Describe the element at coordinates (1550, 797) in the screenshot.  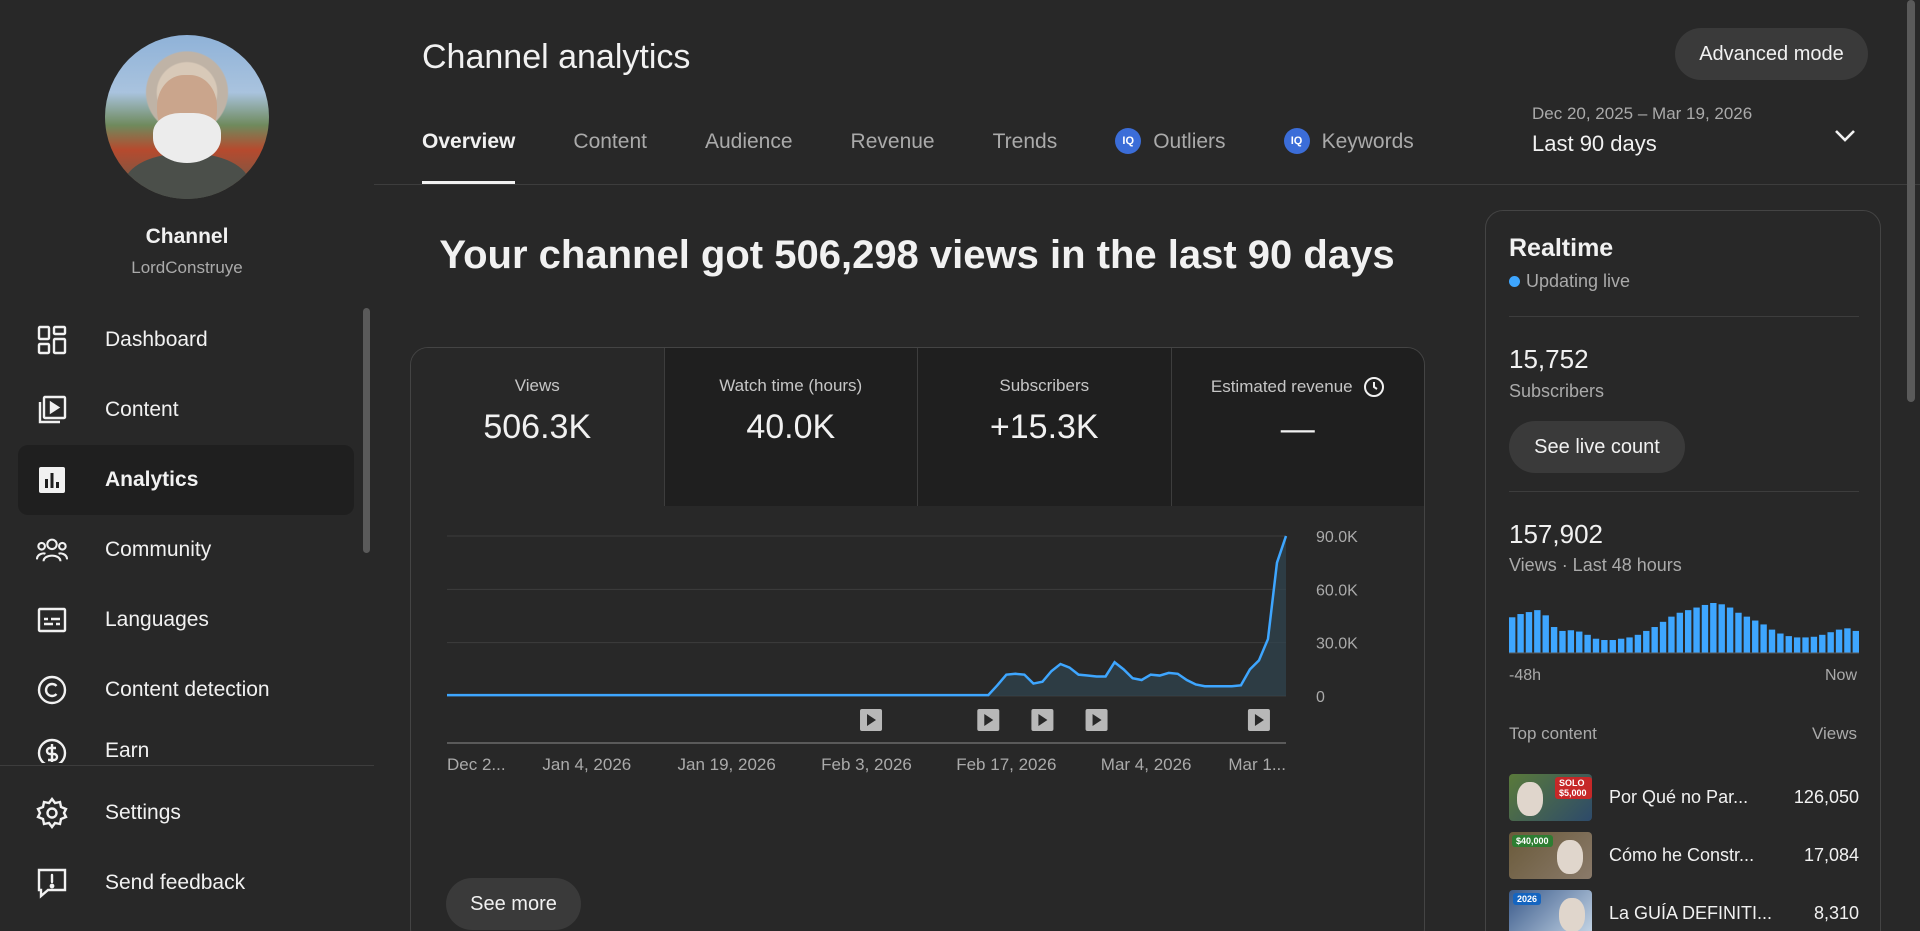
I see `video-thumbnail: SOLO $5,000` at that location.